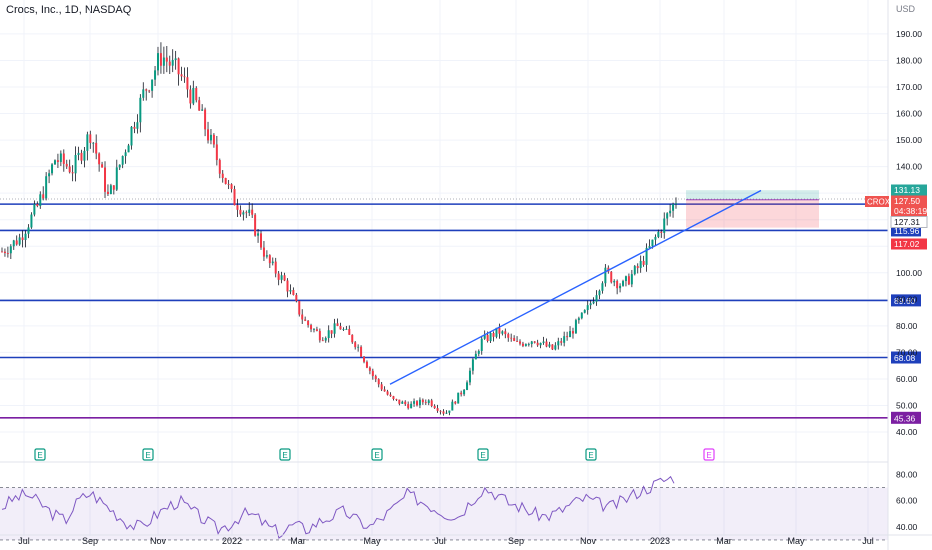  I want to click on trendline, so click(575, 287).